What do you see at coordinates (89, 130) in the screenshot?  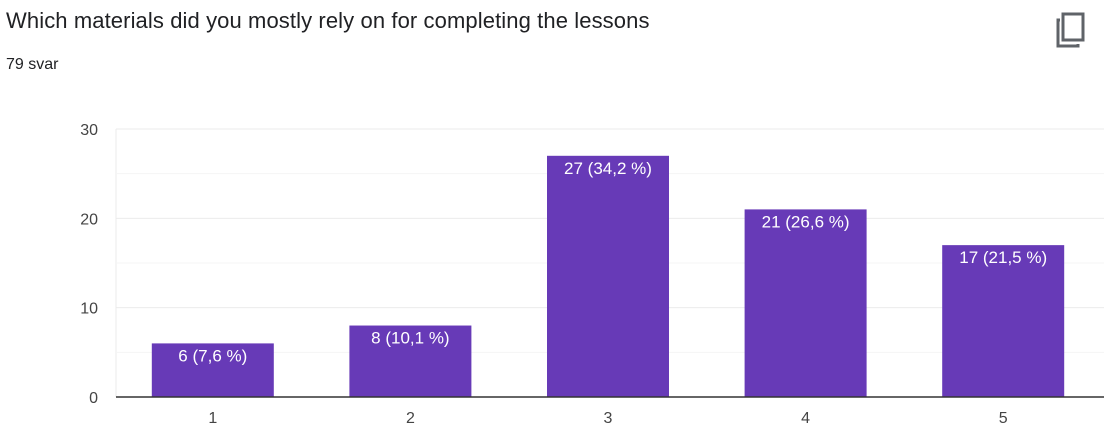 I see `y-tick-label: 30` at bounding box center [89, 130].